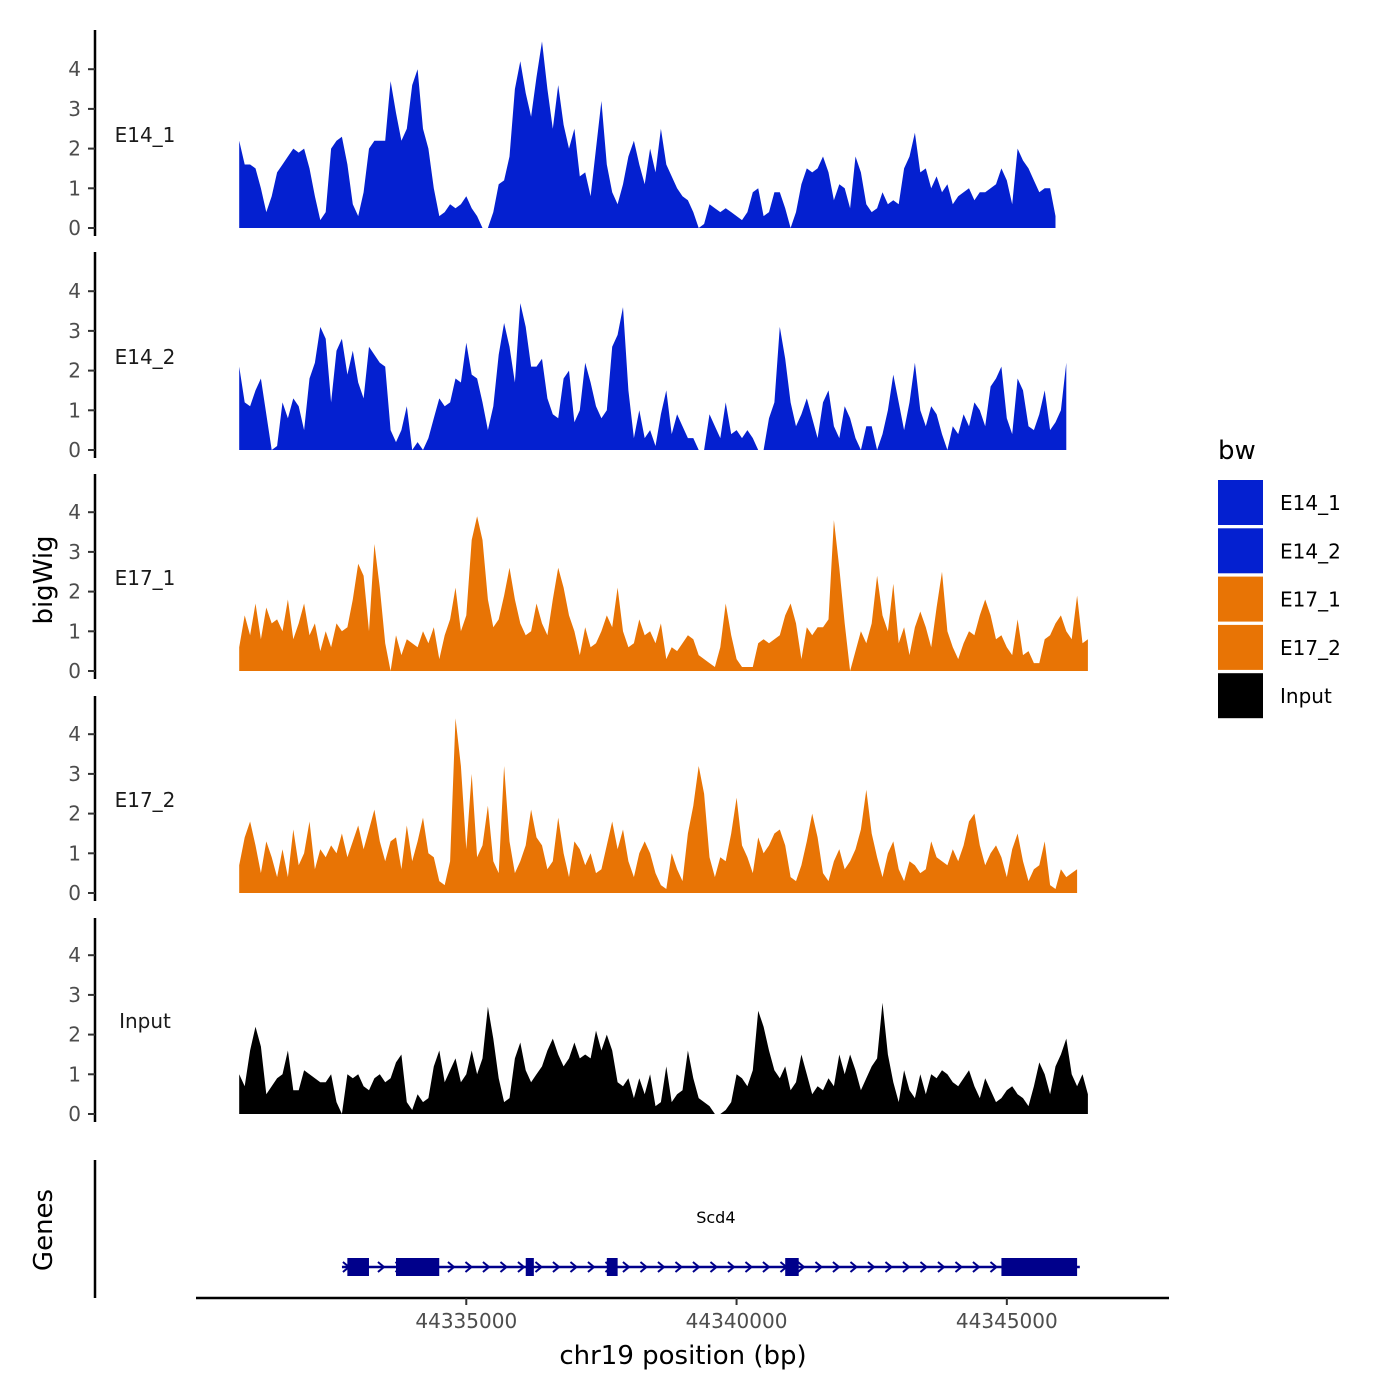 The height and width of the screenshot is (1400, 1400). Describe the element at coordinates (1237, 451) in the screenshot. I see `legend-title: bw` at that location.